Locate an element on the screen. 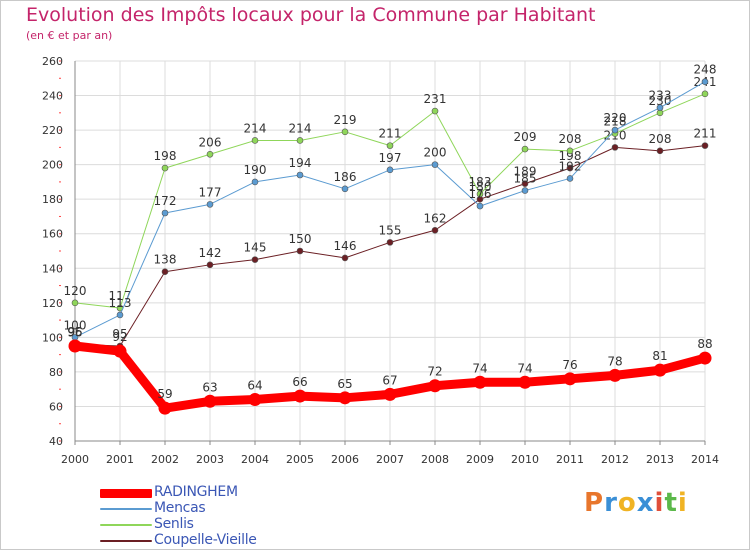 The image size is (750, 550). data-label-coupelle-vieille: 211 is located at coordinates (705, 134).